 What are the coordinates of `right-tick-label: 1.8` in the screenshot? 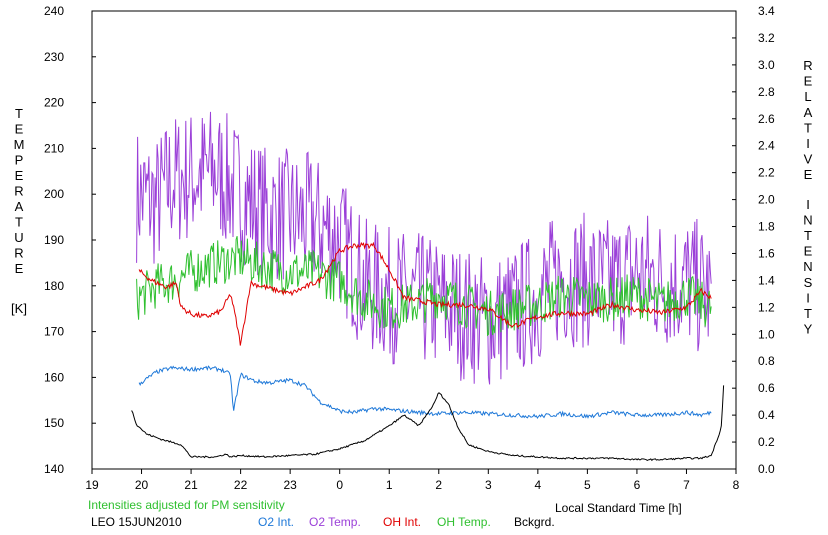 It's located at (766, 227).